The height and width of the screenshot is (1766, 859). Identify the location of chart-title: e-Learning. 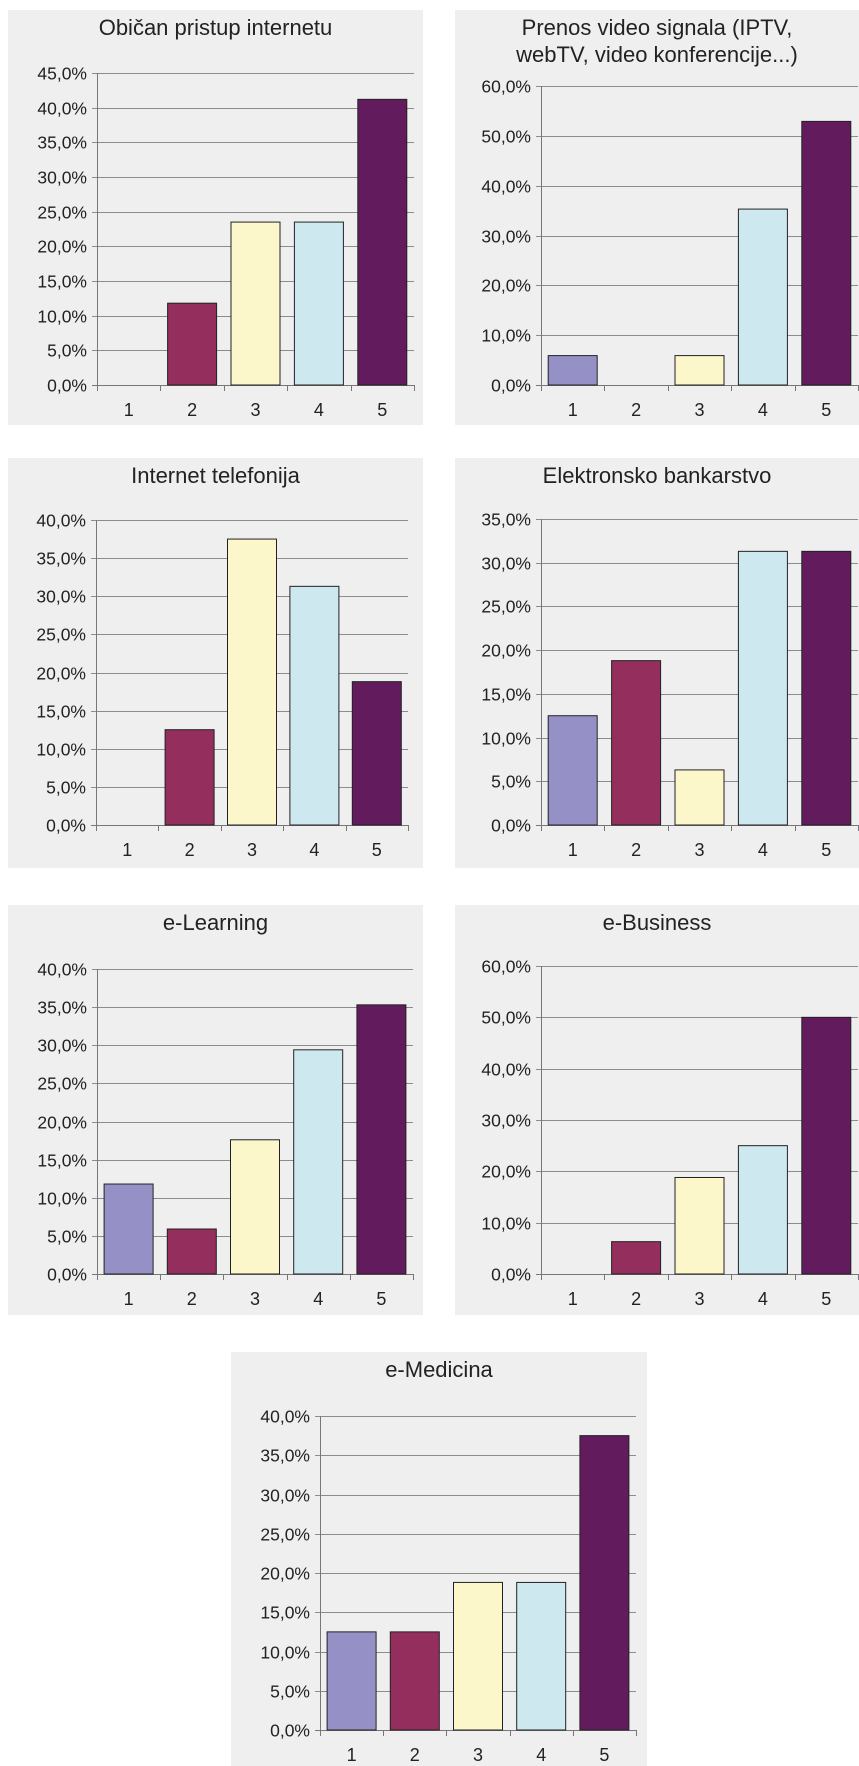
(215, 922).